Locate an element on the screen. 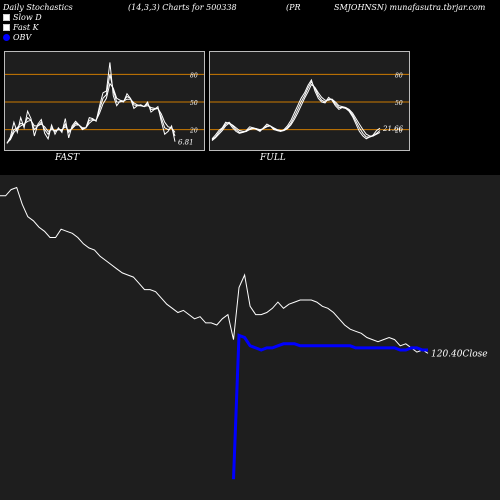 The width and height of the screenshot is (500, 500). legend-slow-label: Slow D is located at coordinates (27, 17).